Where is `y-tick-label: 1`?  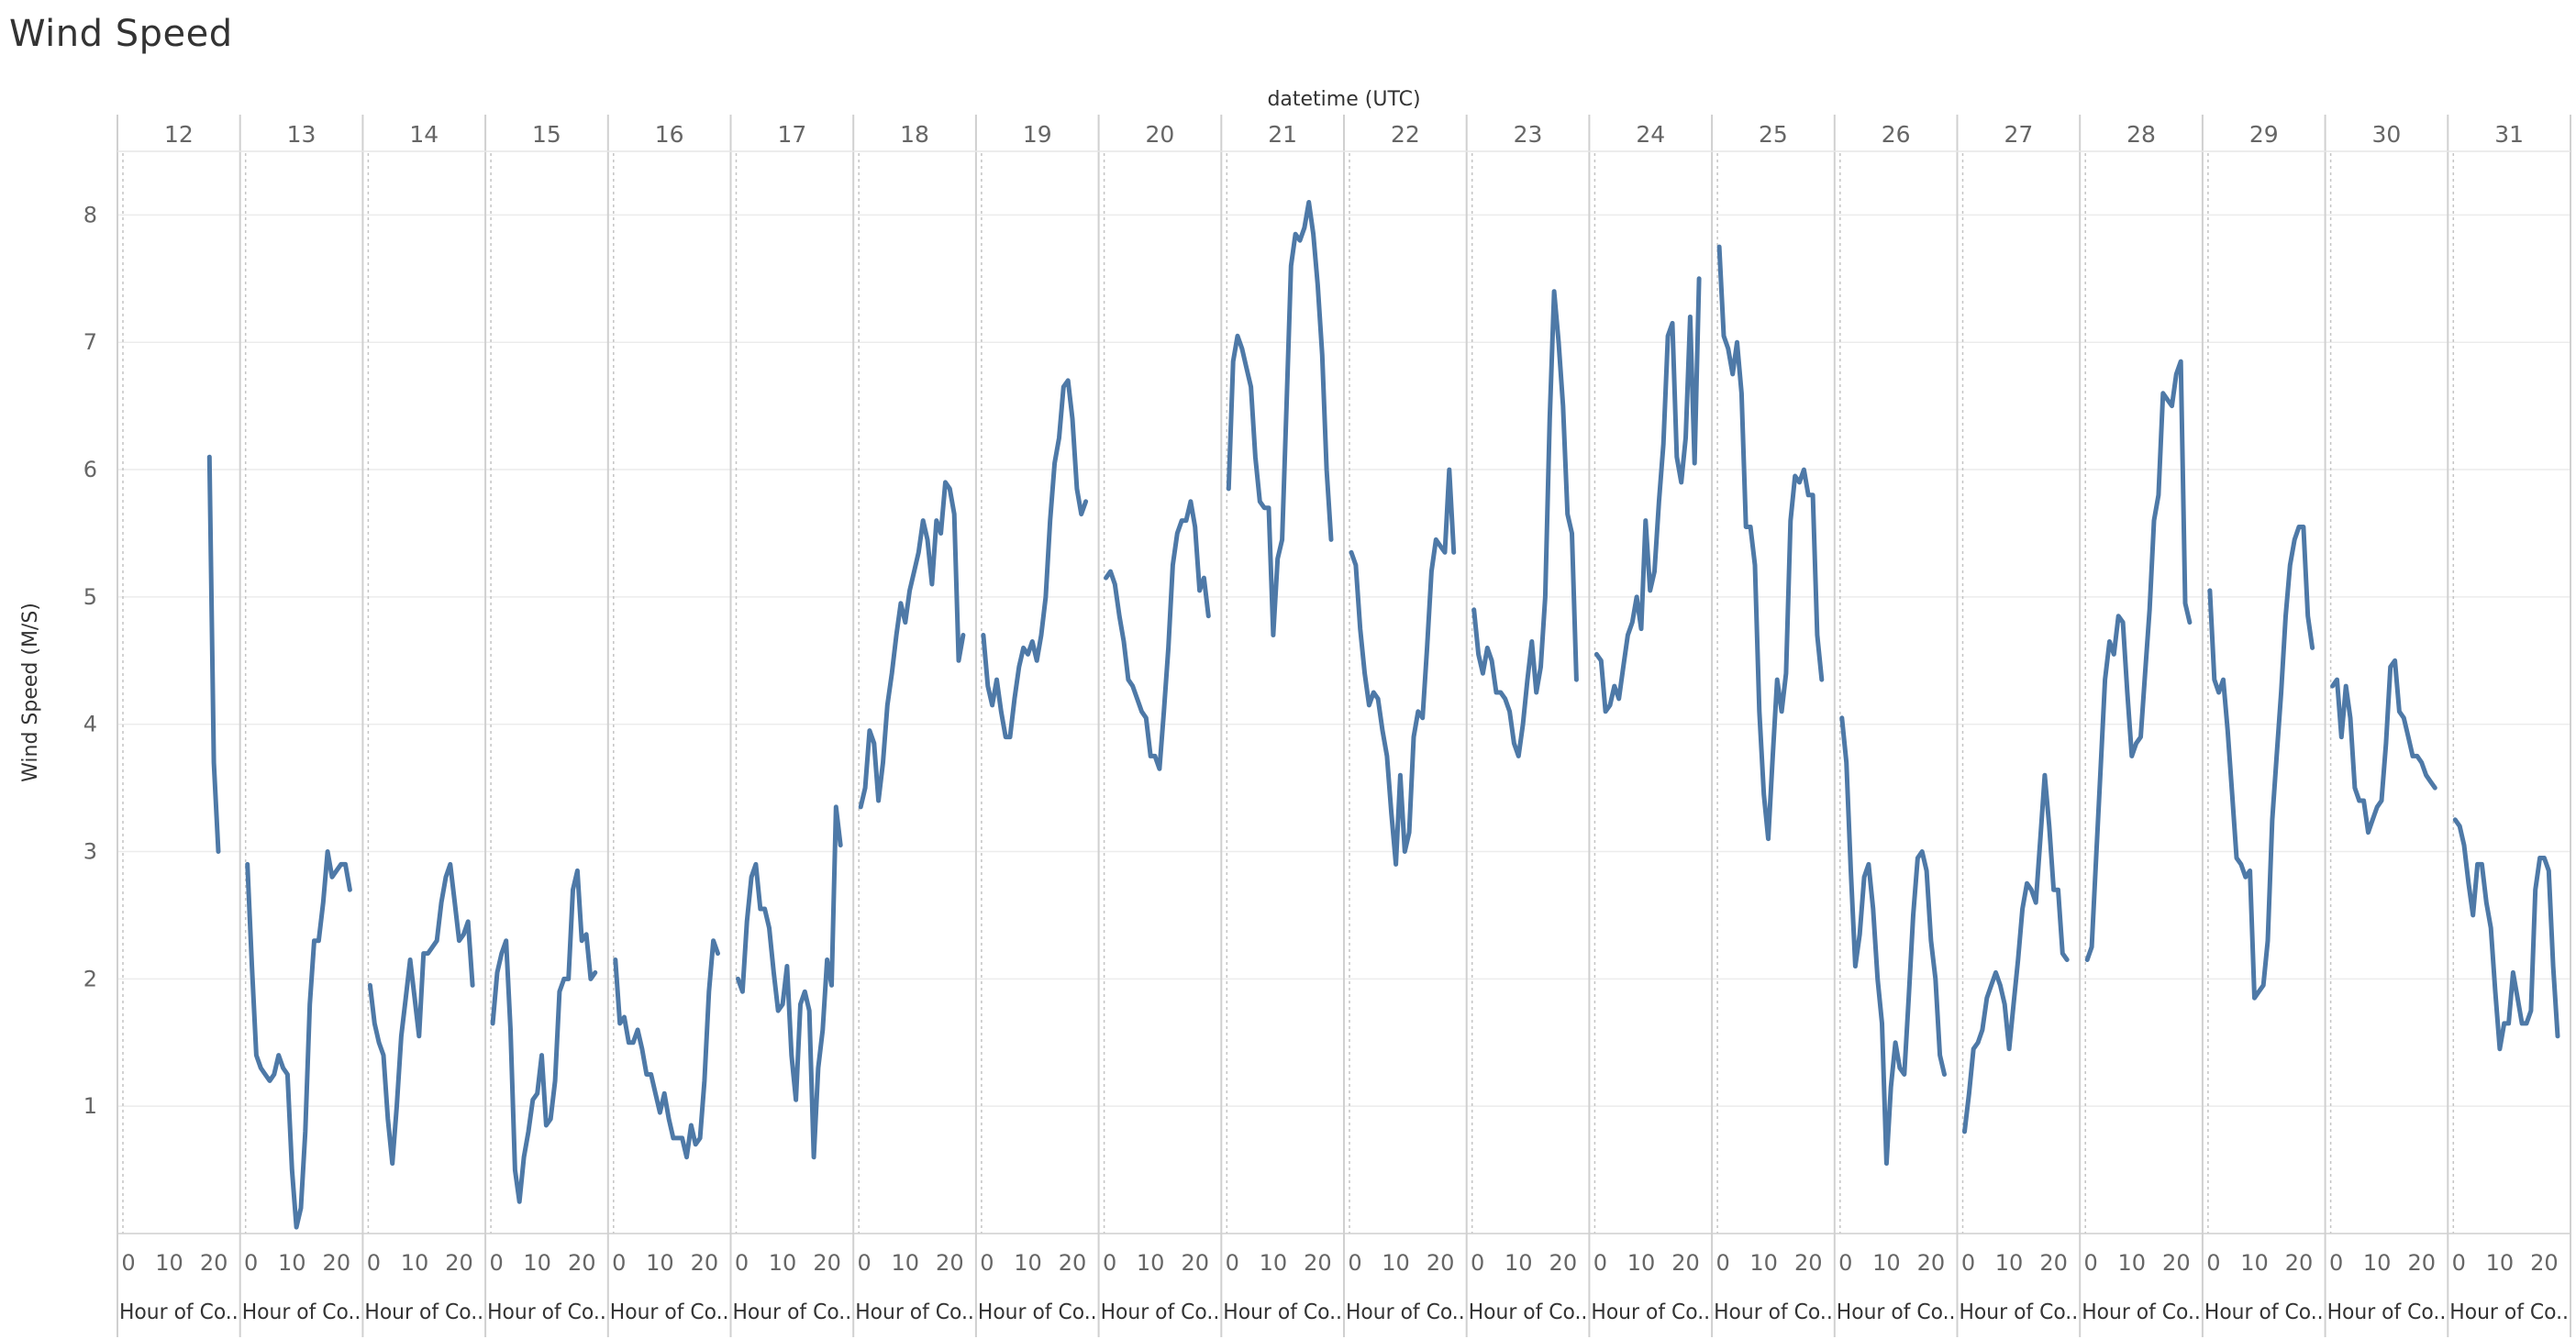
y-tick-label: 1 is located at coordinates (90, 1106).